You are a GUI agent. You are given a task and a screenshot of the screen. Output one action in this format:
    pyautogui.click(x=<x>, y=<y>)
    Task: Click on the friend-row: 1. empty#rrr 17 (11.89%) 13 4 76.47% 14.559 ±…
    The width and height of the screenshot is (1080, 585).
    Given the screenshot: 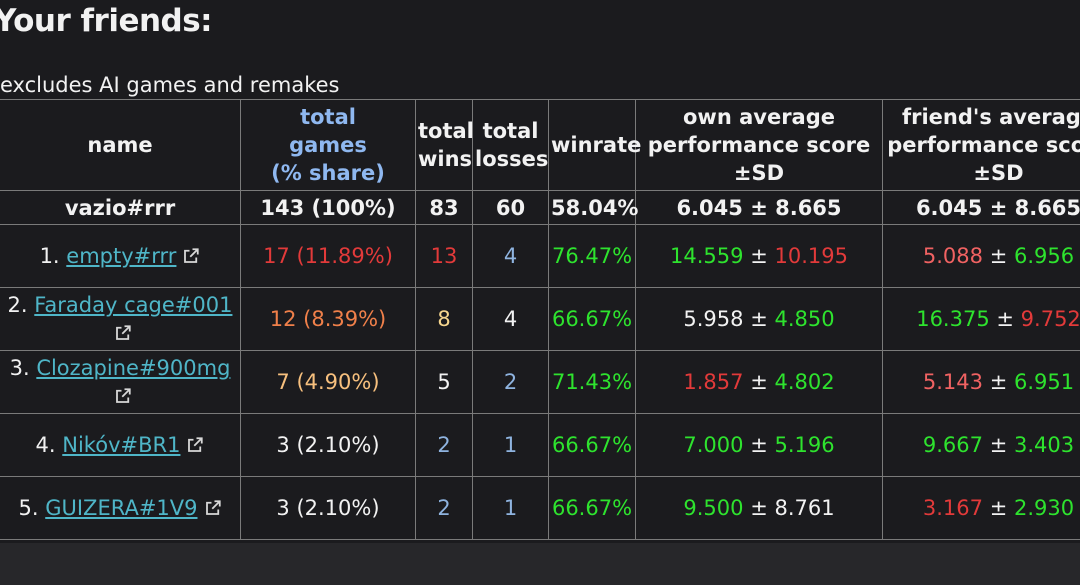 What is the action you would take?
    pyautogui.click(x=540, y=256)
    